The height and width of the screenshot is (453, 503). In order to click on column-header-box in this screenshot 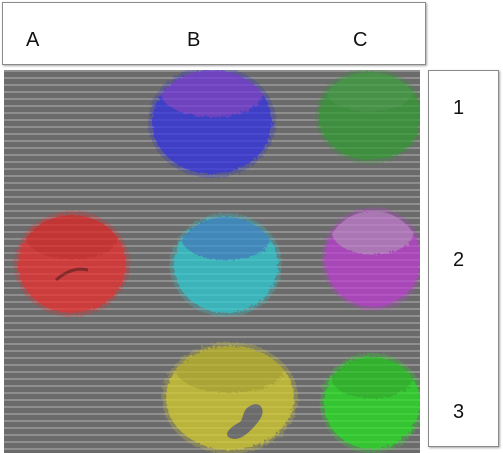, I will do `click(214, 33)`.